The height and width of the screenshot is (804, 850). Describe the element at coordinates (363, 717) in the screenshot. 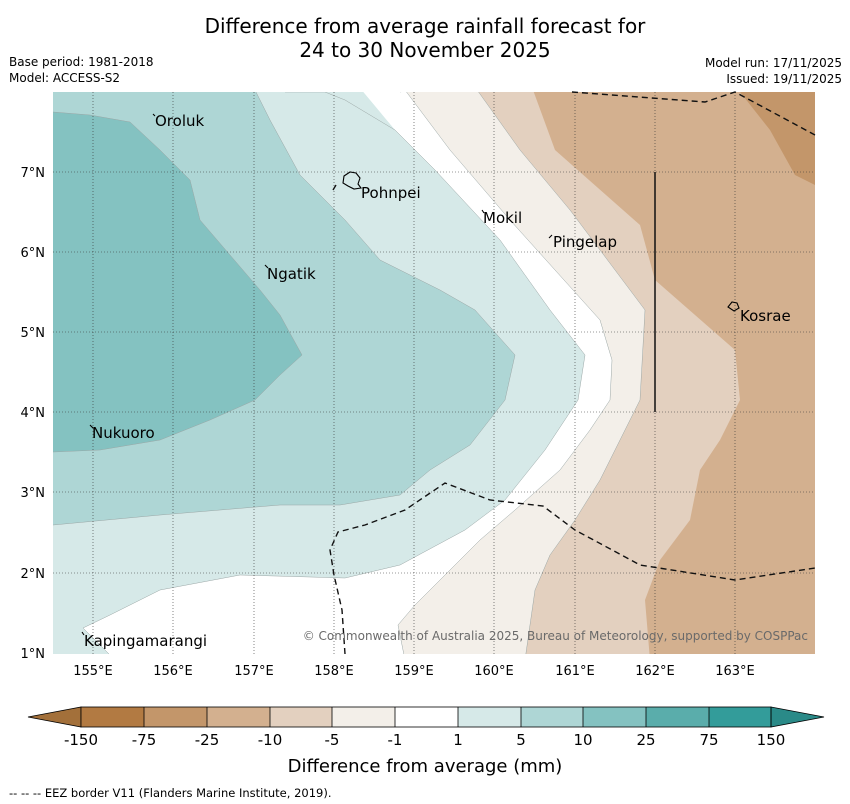

I see `colorbar-seg-n5-n1` at that location.